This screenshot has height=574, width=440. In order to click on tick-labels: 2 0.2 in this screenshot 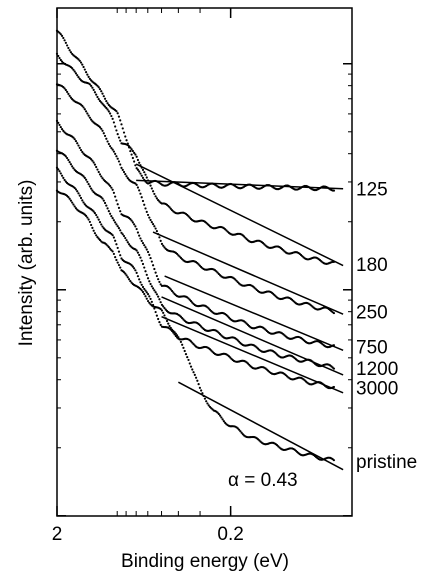, I will do `click(148, 534)`.